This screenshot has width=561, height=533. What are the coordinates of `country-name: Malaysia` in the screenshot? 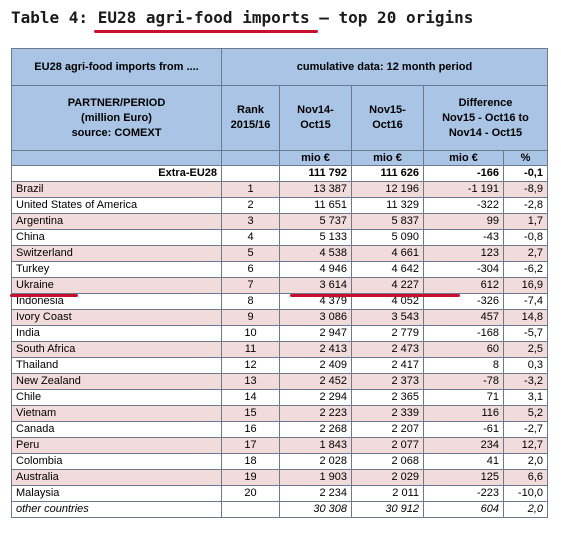 It's located at (116, 493).